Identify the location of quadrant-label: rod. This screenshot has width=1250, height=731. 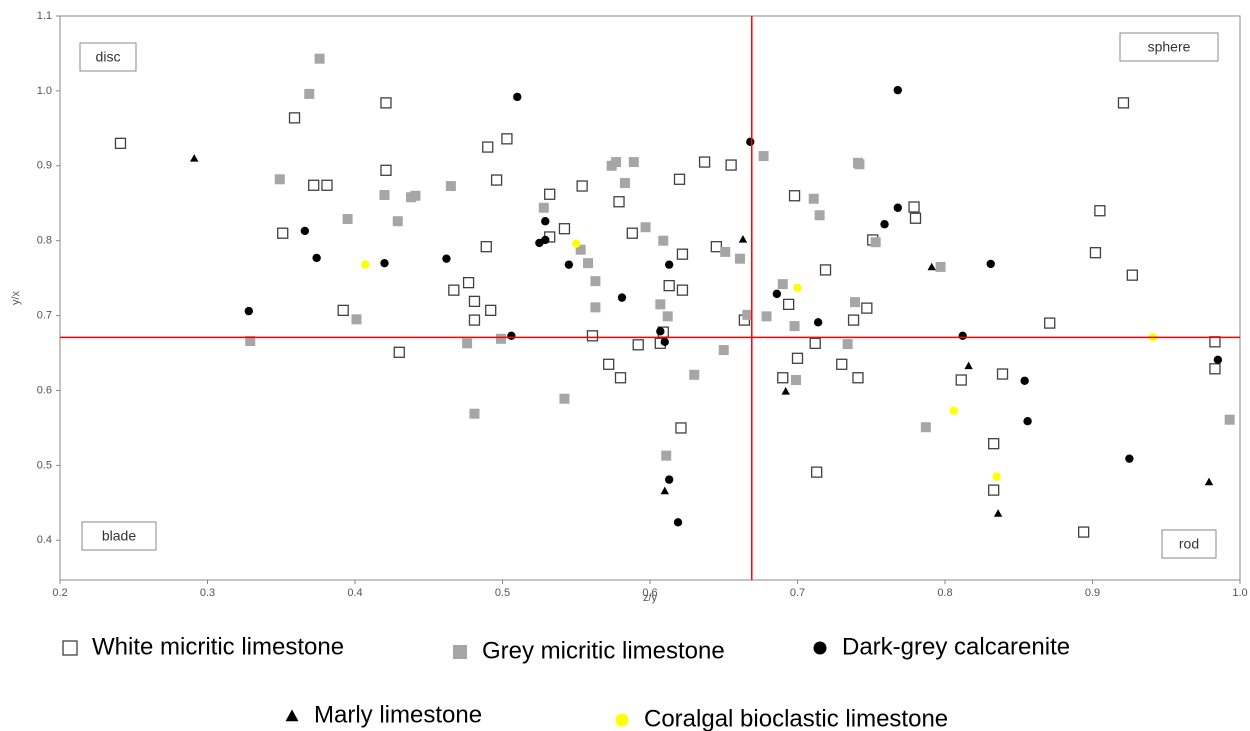
(1189, 544).